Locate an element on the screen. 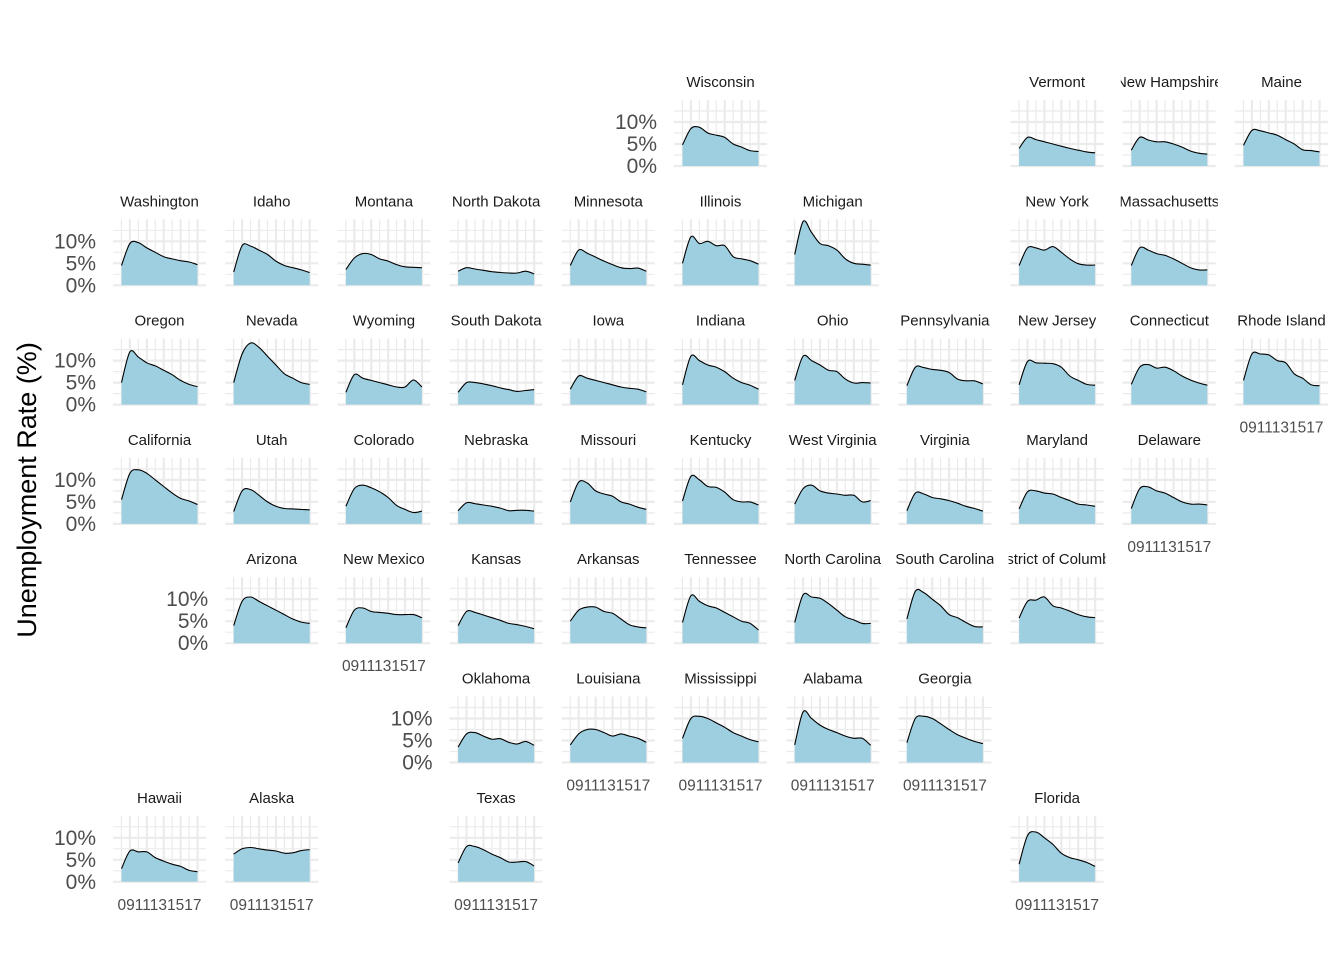 This screenshot has width=1344, height=960. strip-label: Hawaii is located at coordinates (159, 798).